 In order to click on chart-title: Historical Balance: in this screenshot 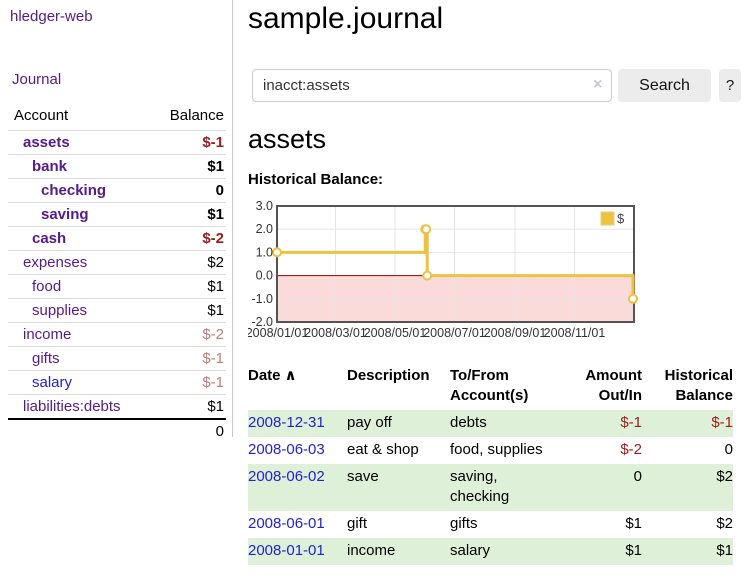, I will do `click(316, 179)`.